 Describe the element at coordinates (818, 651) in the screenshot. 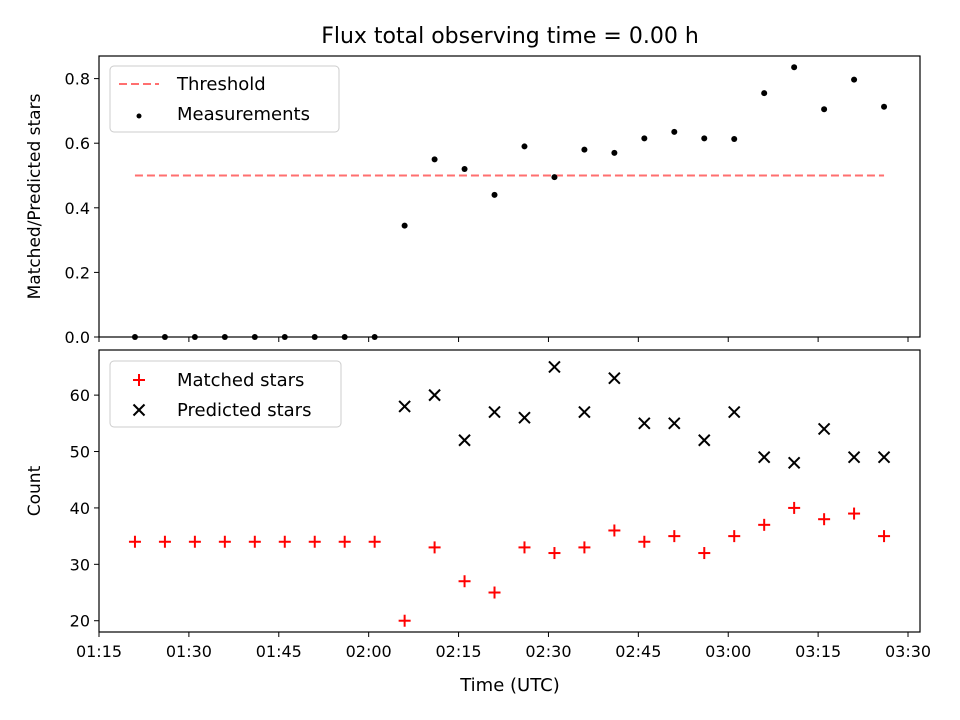

I see `x-tick-label: 03:15` at that location.